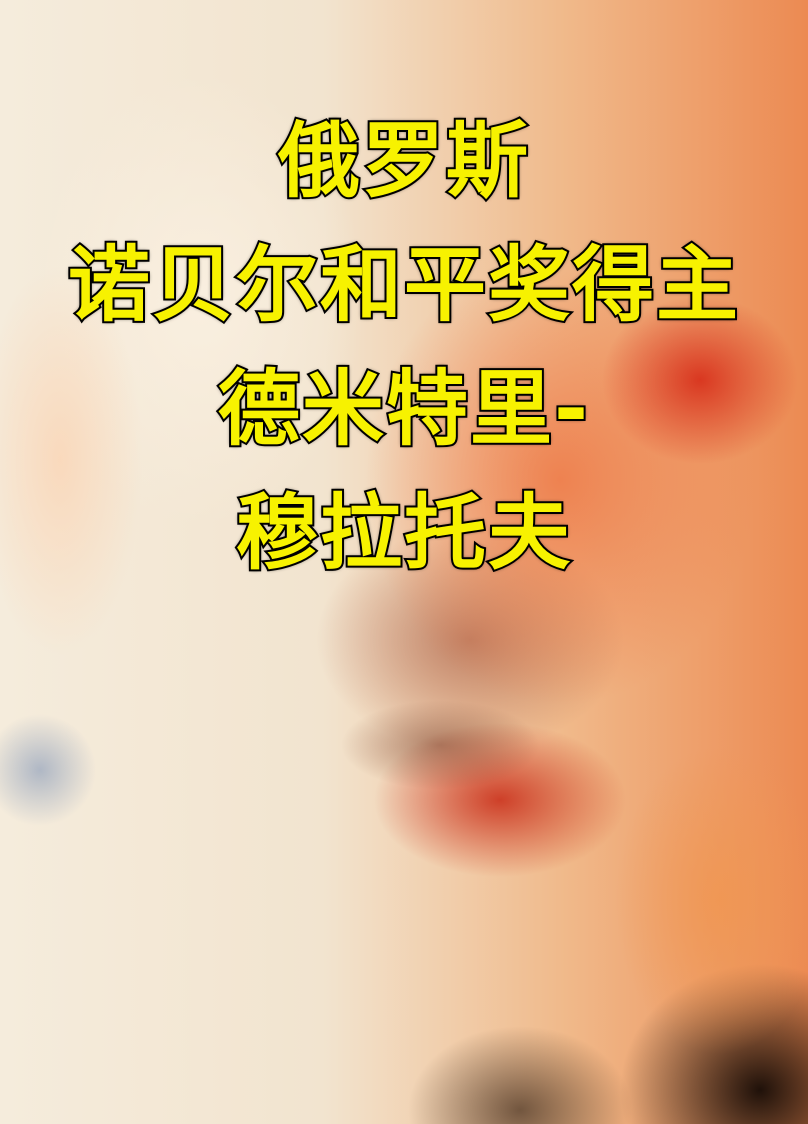 This screenshot has height=1124, width=808. I want to click on headline-line-4: 穆拉托夫, so click(403, 533).